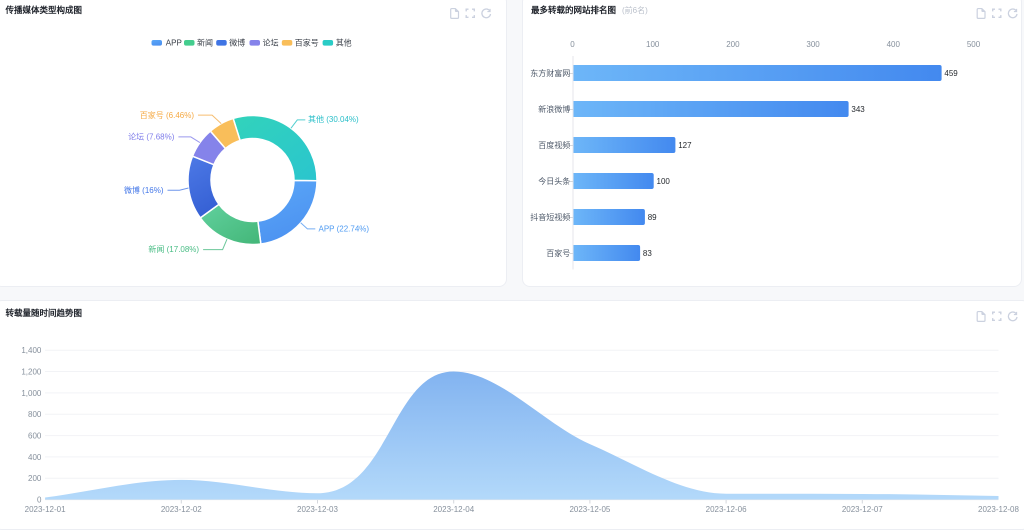 The height and width of the screenshot is (530, 1024). What do you see at coordinates (554, 181) in the screenshot?
I see `svg-text: 今日头条` at bounding box center [554, 181].